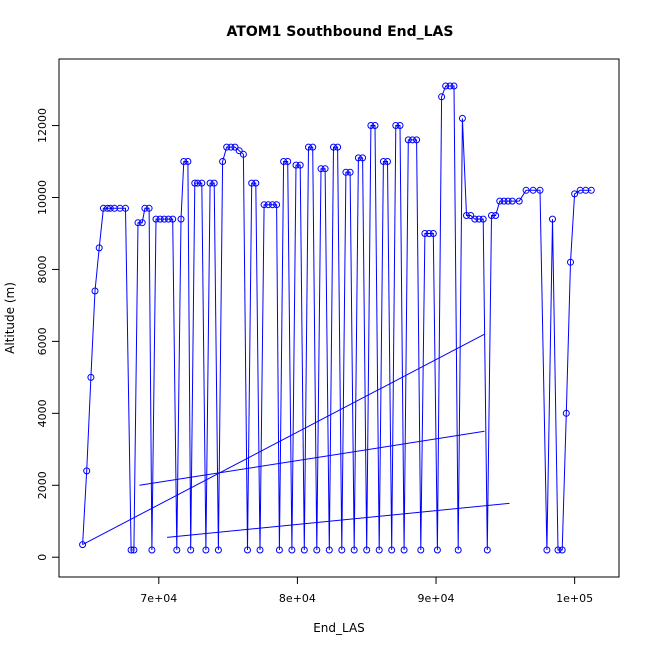 The image size is (650, 650). Describe the element at coordinates (339, 628) in the screenshot. I see `x-axis-label: End_LAS` at that location.